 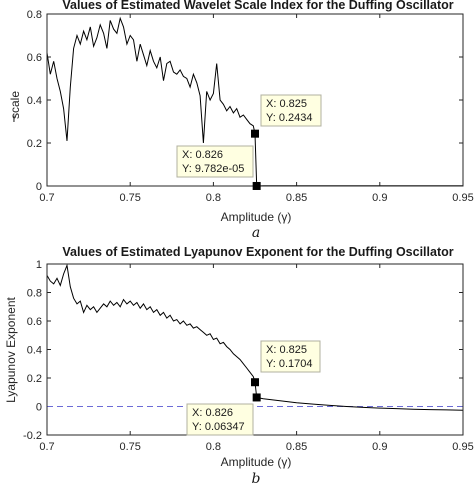 What do you see at coordinates (256, 217) in the screenshot?
I see `chart-a-xlabel: Amplitude (γ)` at bounding box center [256, 217].